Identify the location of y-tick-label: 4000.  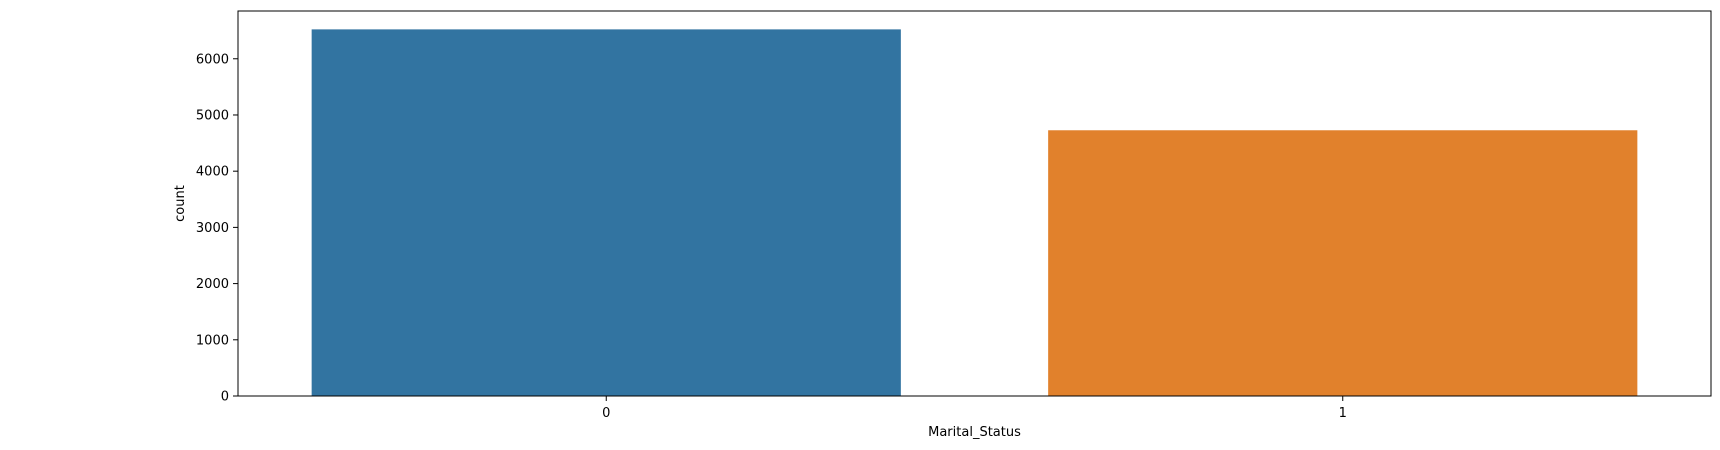
(212, 172).